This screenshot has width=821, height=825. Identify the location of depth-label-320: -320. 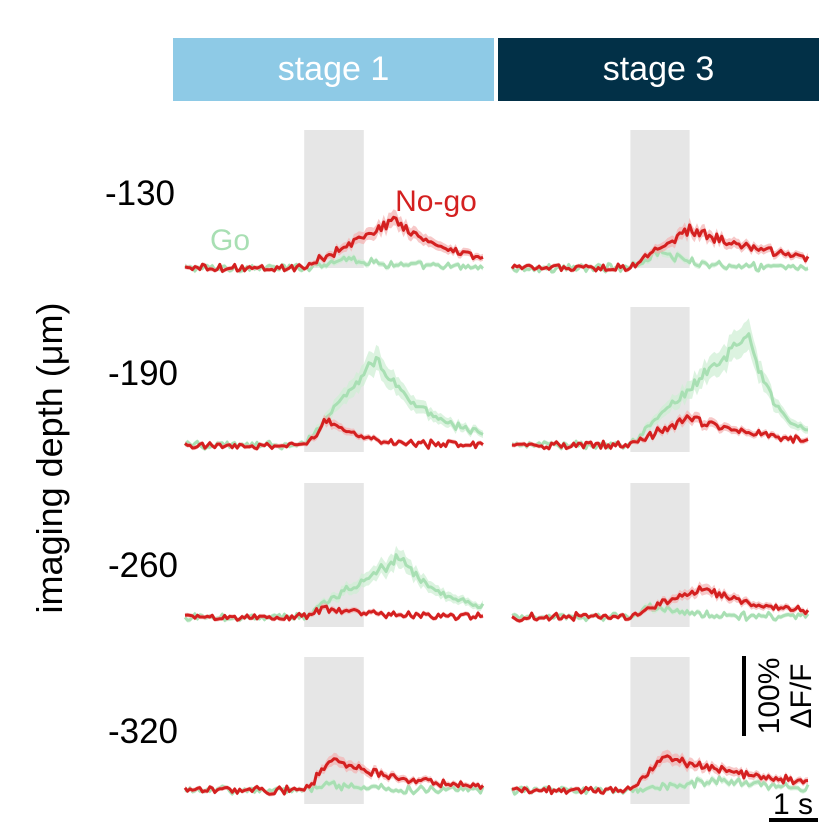
(143, 731).